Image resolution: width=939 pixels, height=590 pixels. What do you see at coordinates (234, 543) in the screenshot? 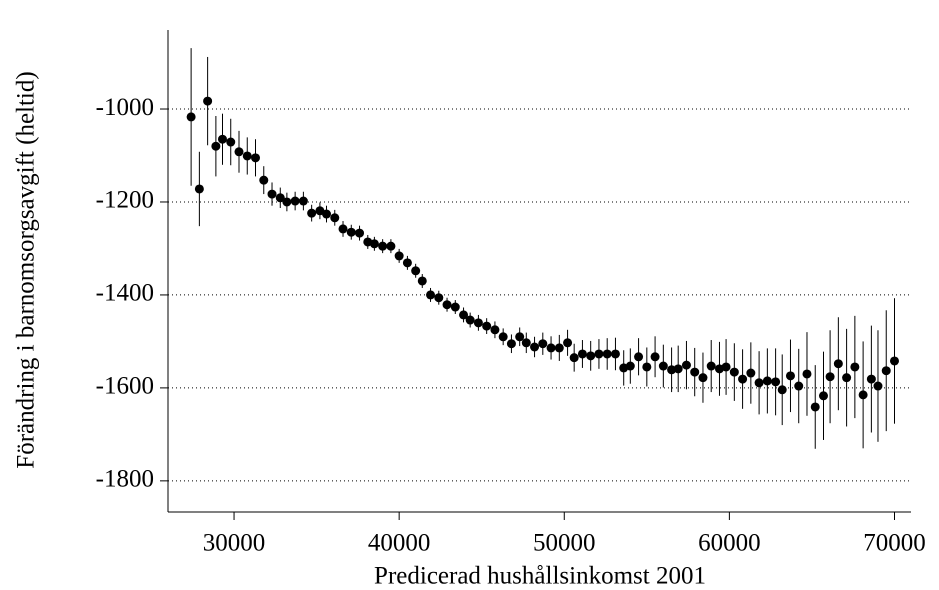
I see `x-tick-label: 30000` at bounding box center [234, 543].